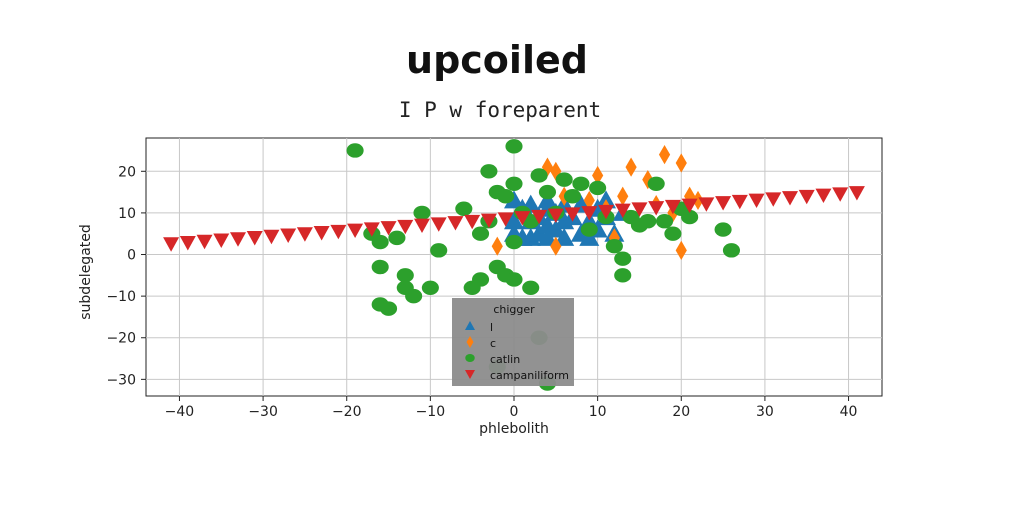 This screenshot has width=1024, height=512. What do you see at coordinates (127, 214) in the screenshot?
I see `y-tick-label: 10` at bounding box center [127, 214].